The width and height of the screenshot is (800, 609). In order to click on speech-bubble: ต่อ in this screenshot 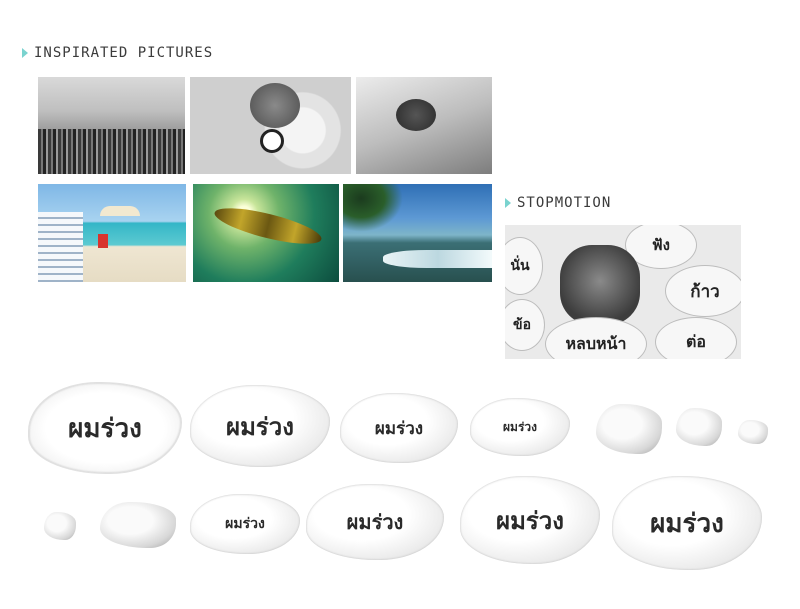, I will do `click(696, 338)`.